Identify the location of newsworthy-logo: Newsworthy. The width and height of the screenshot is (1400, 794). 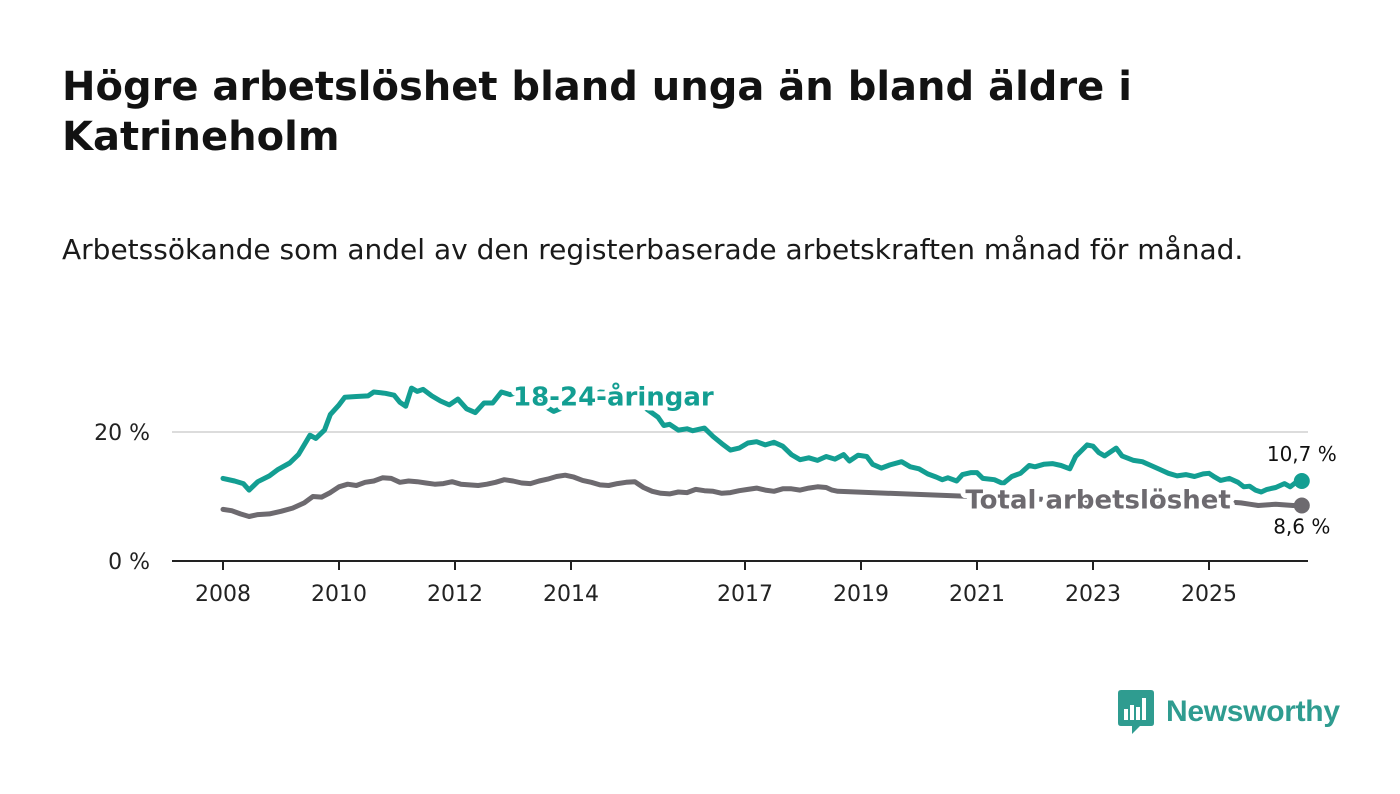
(1229, 712).